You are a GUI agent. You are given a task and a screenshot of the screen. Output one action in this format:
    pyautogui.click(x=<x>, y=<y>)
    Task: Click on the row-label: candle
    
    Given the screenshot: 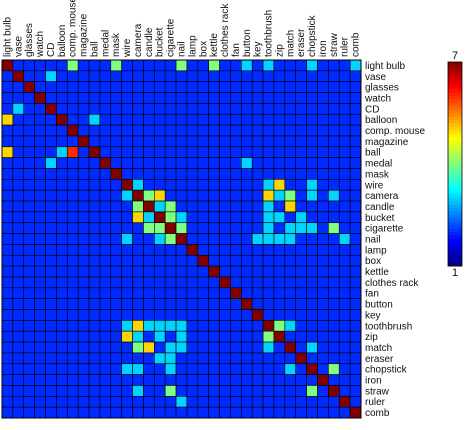 What is the action you would take?
    pyautogui.click(x=380, y=207)
    